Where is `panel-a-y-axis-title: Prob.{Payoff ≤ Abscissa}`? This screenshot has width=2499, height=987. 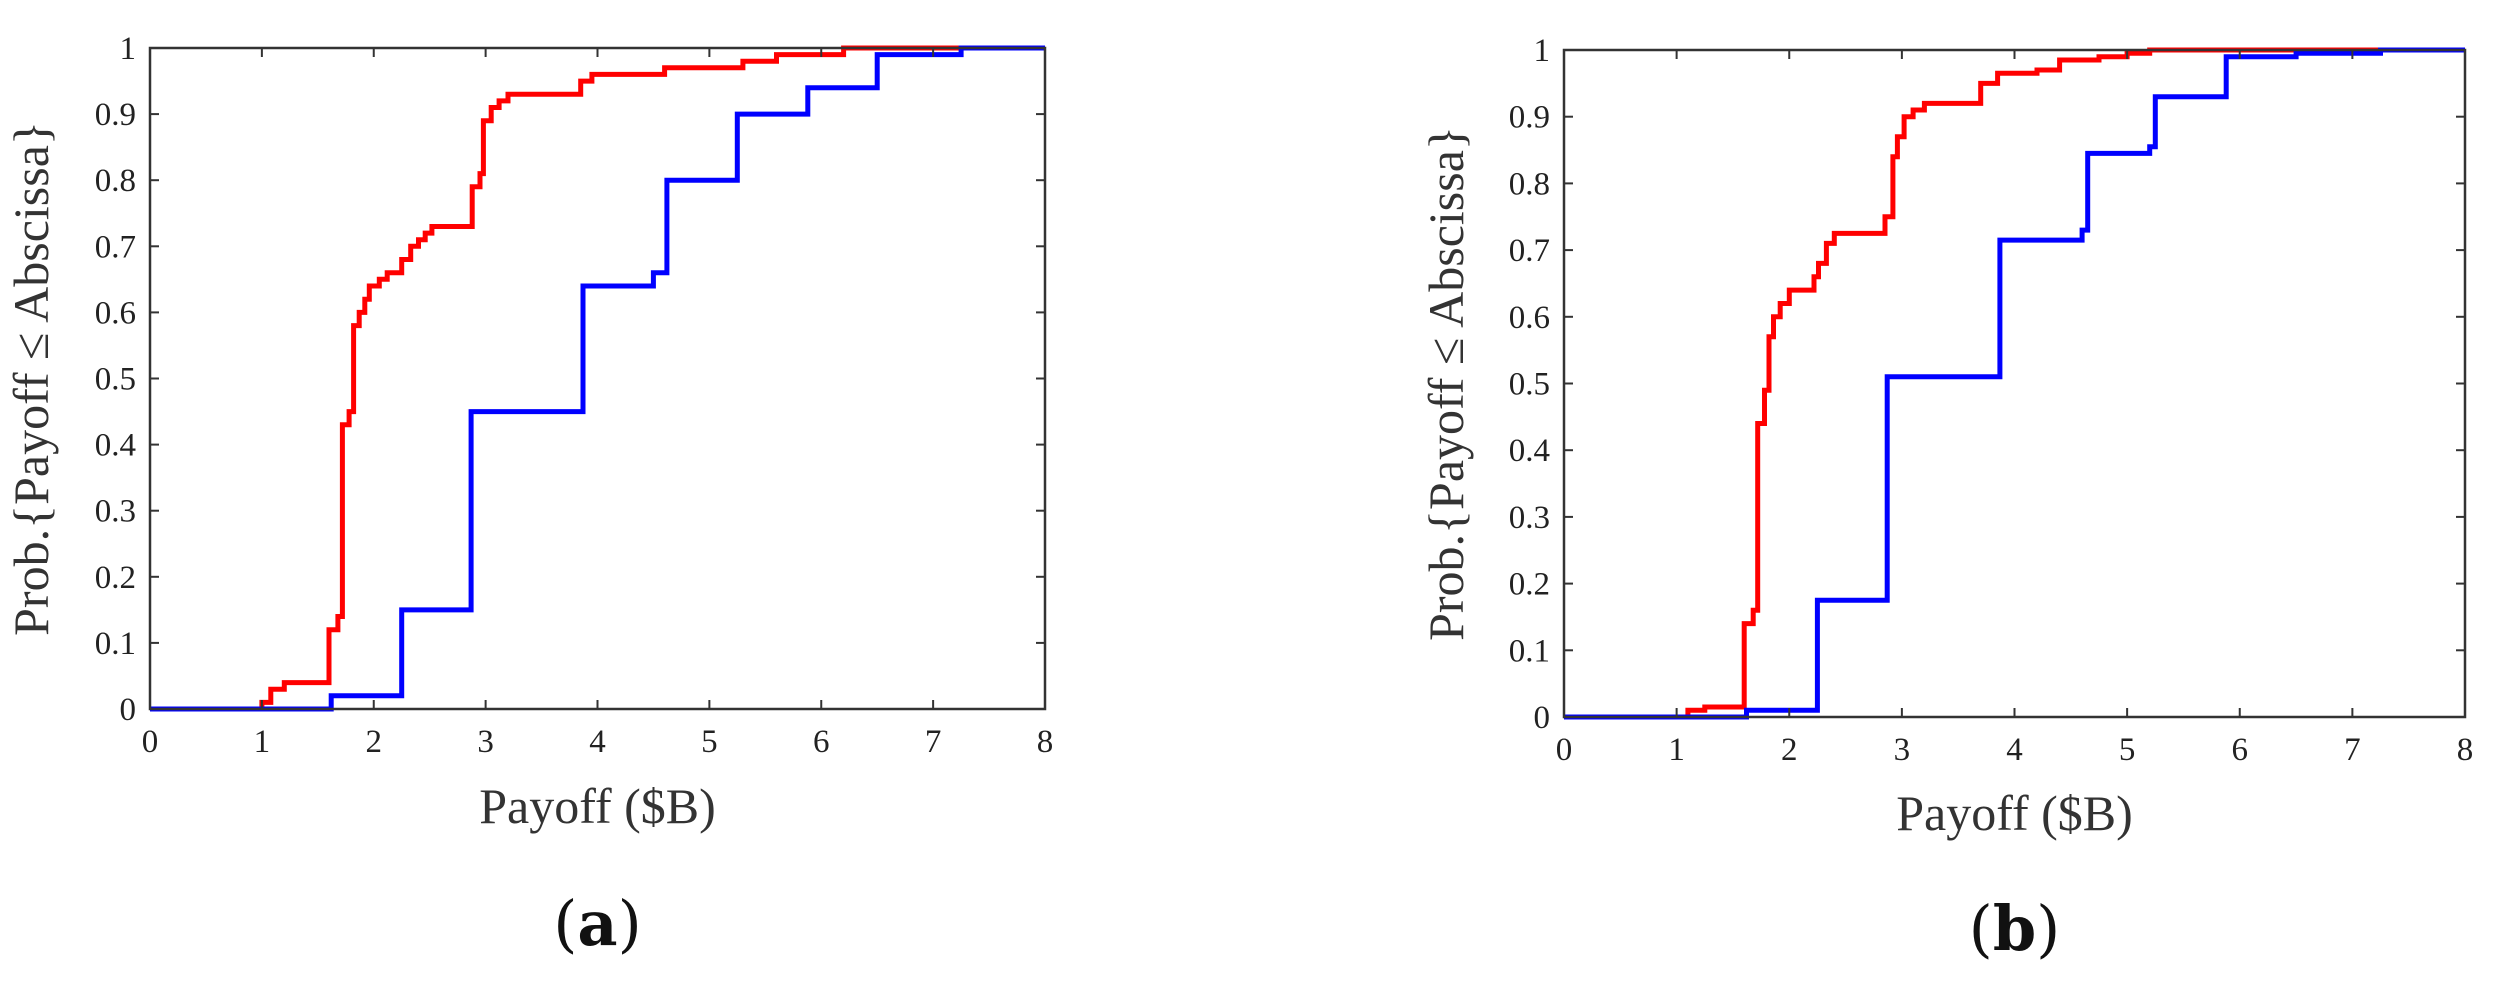 panel-a-y-axis-title: Prob.{Payoff ≤ Abscissa} is located at coordinates (31, 378).